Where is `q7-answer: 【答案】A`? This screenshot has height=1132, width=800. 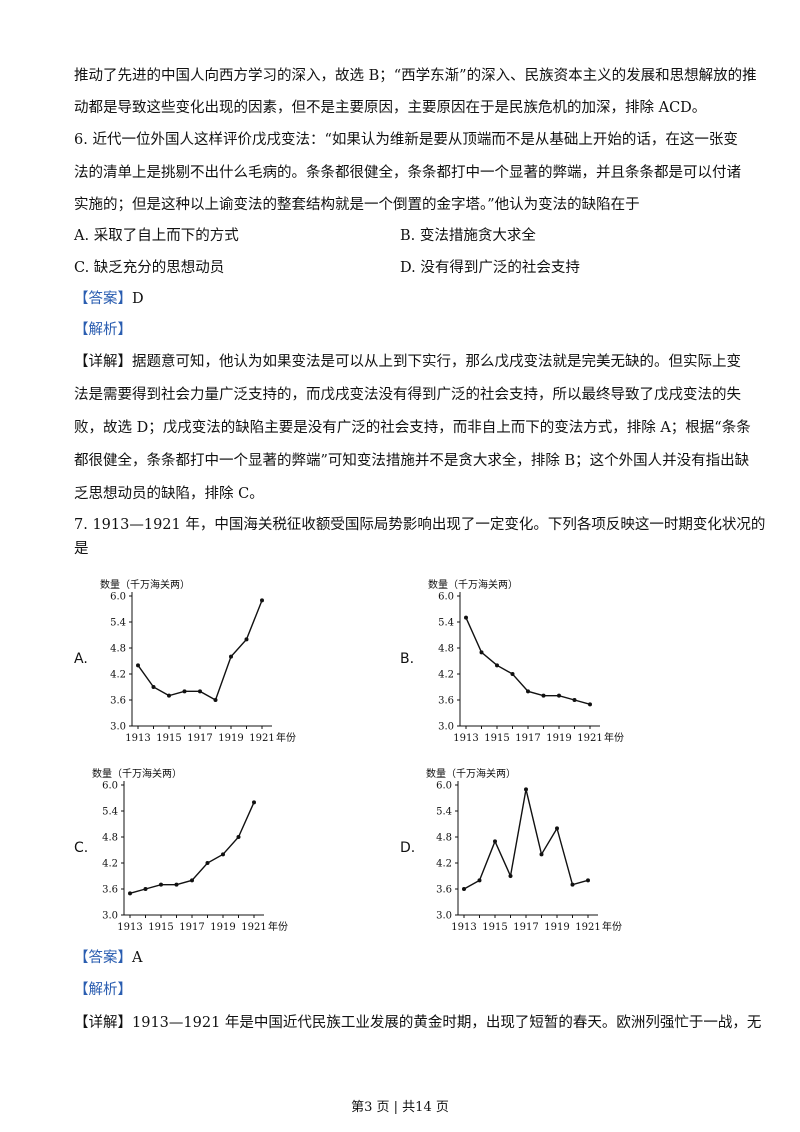
q7-answer: 【答案】A is located at coordinates (108, 958).